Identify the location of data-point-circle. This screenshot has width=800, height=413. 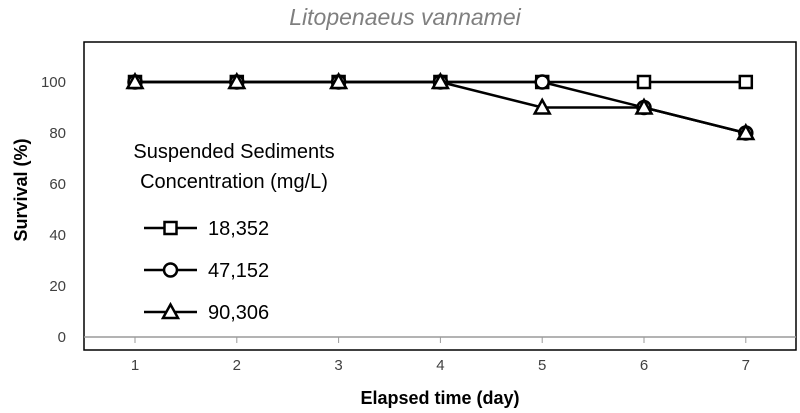
(542, 82).